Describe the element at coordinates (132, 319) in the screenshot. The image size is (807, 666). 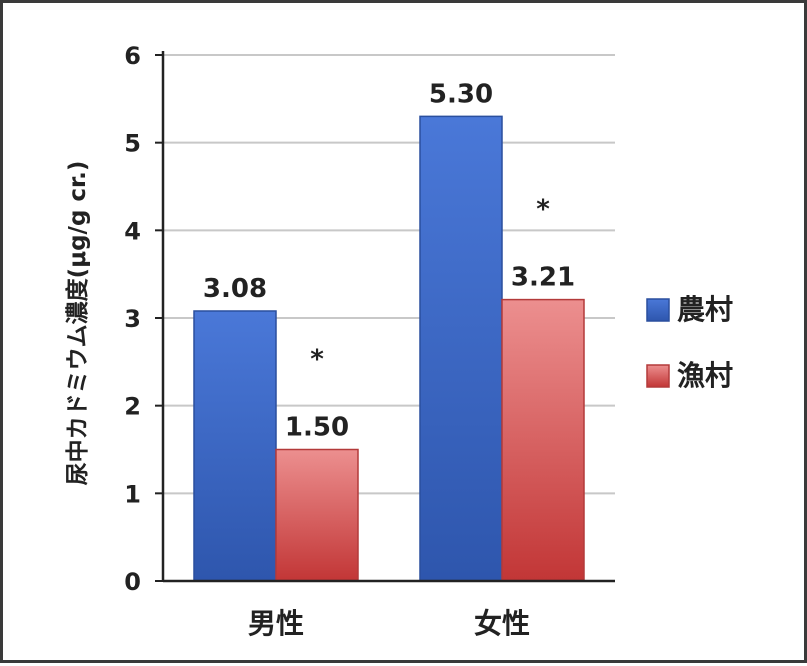
I see `y-tick-label: 3` at that location.